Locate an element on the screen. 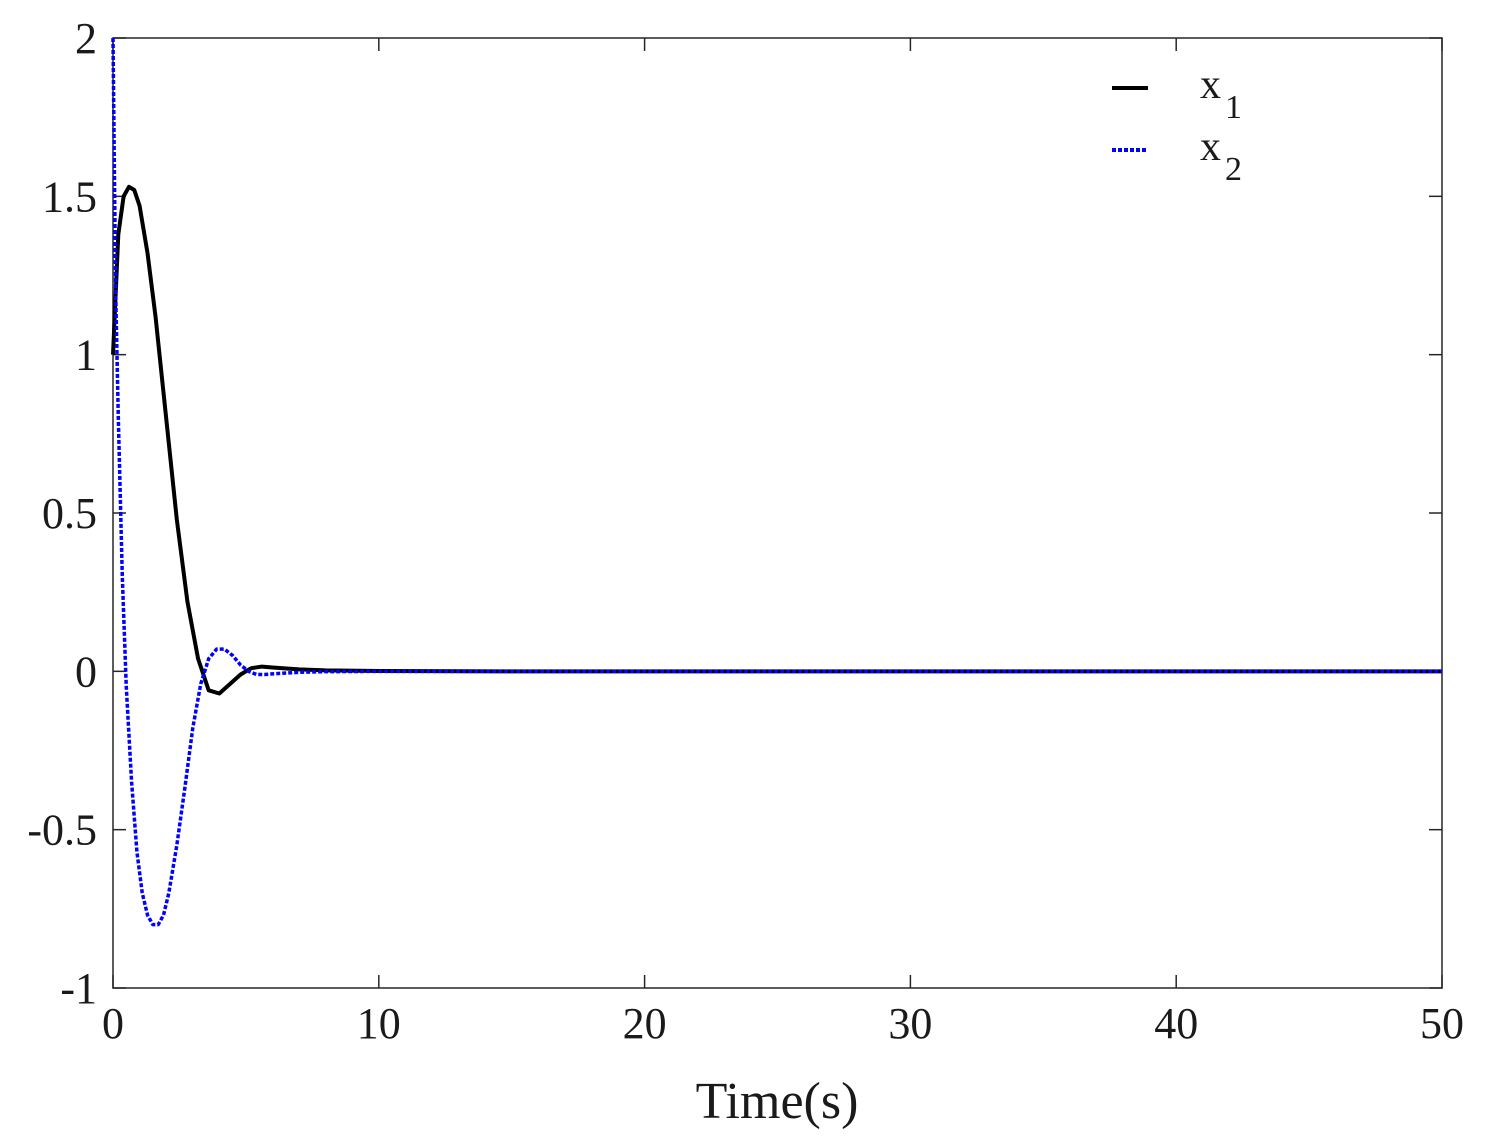 The height and width of the screenshot is (1146, 1485). x-tick-label: 40 is located at coordinates (1176, 1023).